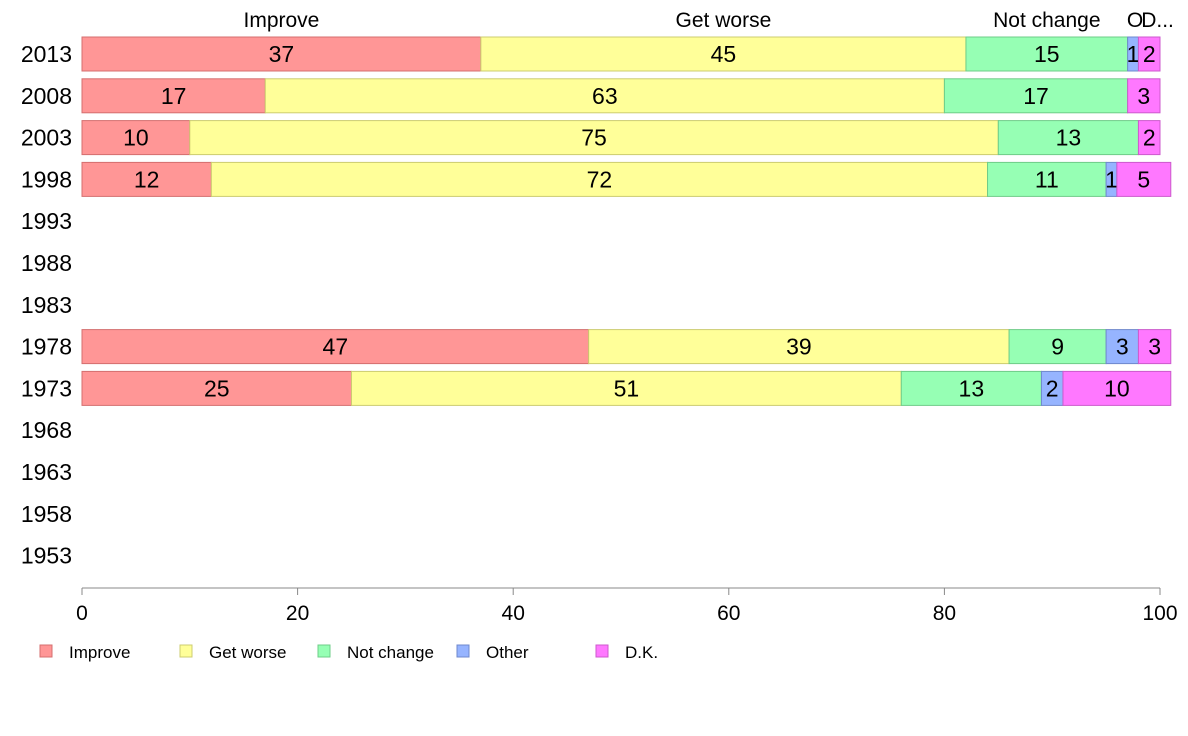 Image resolution: width=1188 pixels, height=736 pixels. I want to click on legend: Improve Get worse Not change Other D.K., so click(348, 652).